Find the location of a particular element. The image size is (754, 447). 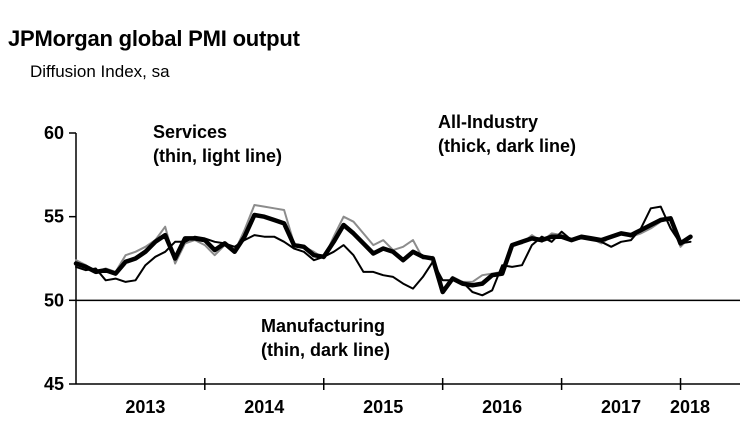

x-tick-label: 2018 is located at coordinates (690, 407).